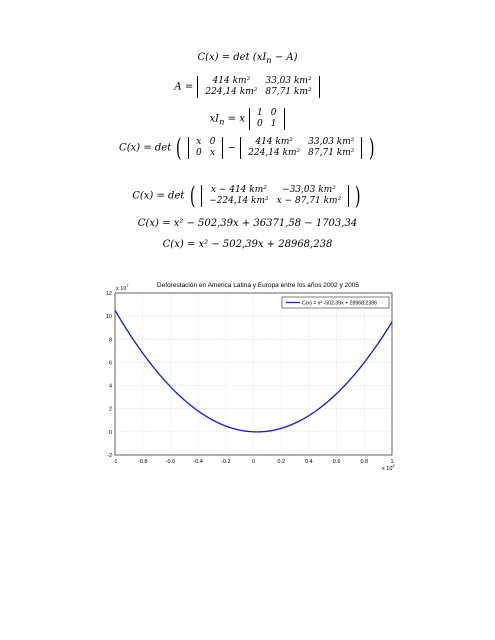  I want to click on matrix-a: 414 km² 33,03 km² 224,14 km² 87,71 km², so click(258, 87).